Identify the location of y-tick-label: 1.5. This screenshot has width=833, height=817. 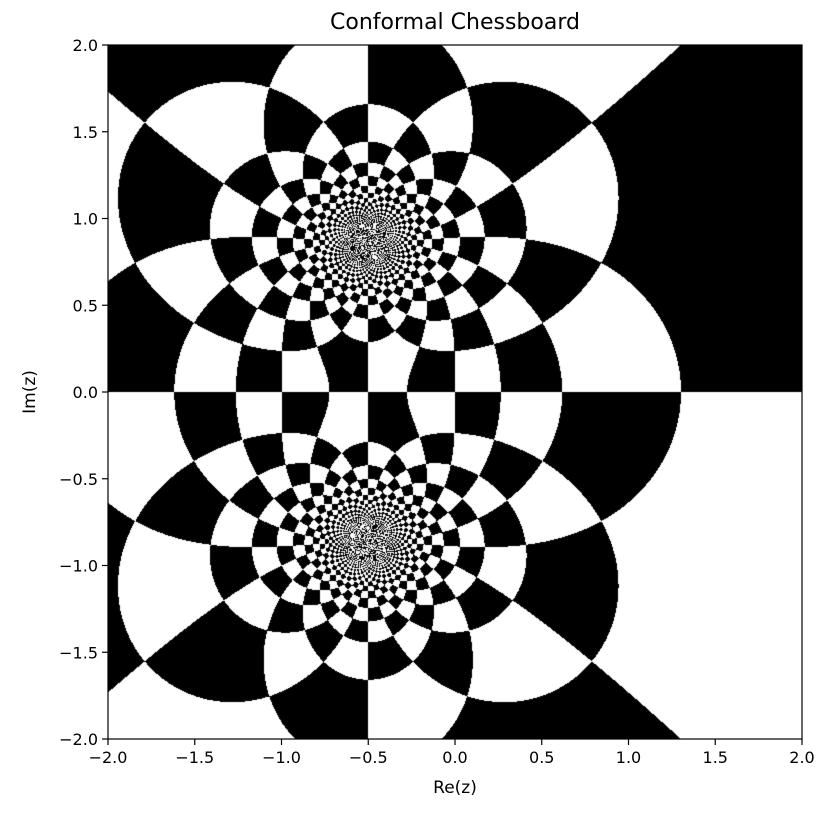
(85, 132).